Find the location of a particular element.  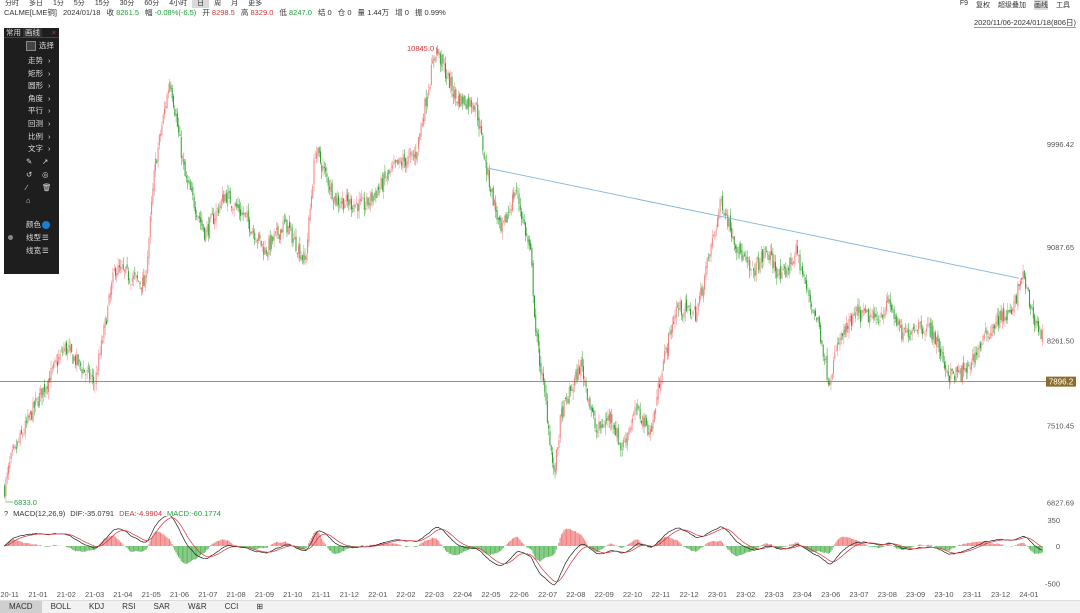

linetype-setting: 线型 ☰ is located at coordinates (31, 238).